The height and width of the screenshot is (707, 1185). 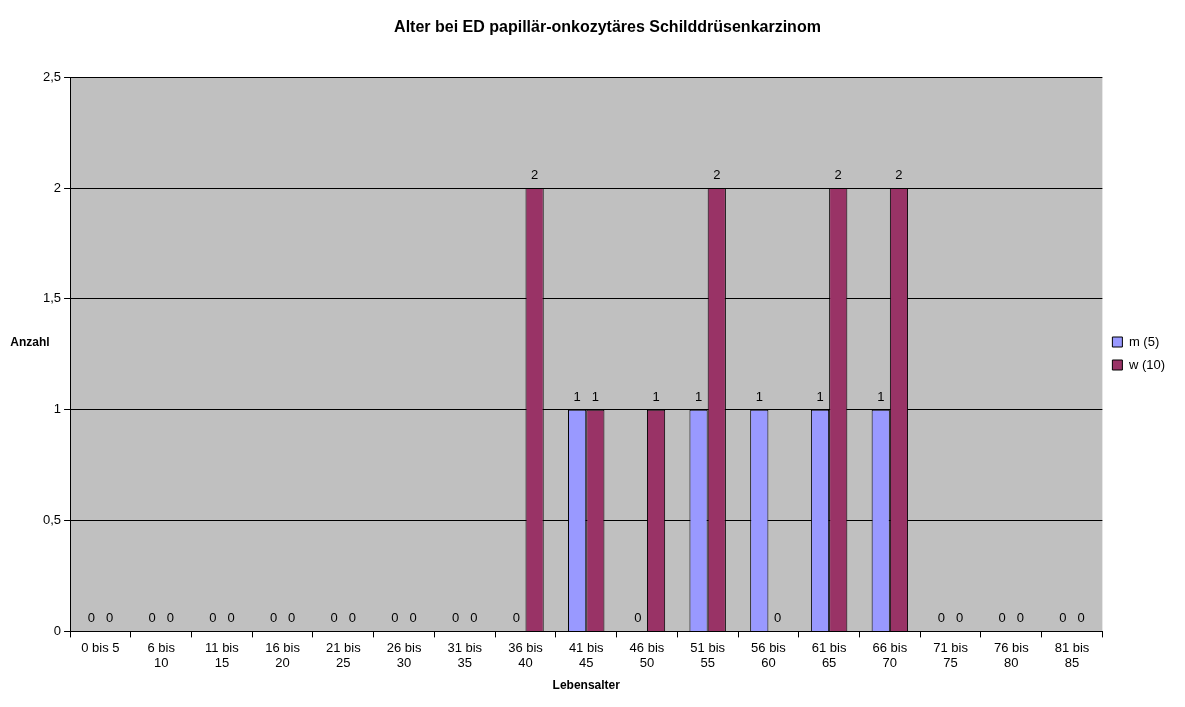 What do you see at coordinates (343, 655) in the screenshot?
I see `x-tick-label: 21 bis 25` at bounding box center [343, 655].